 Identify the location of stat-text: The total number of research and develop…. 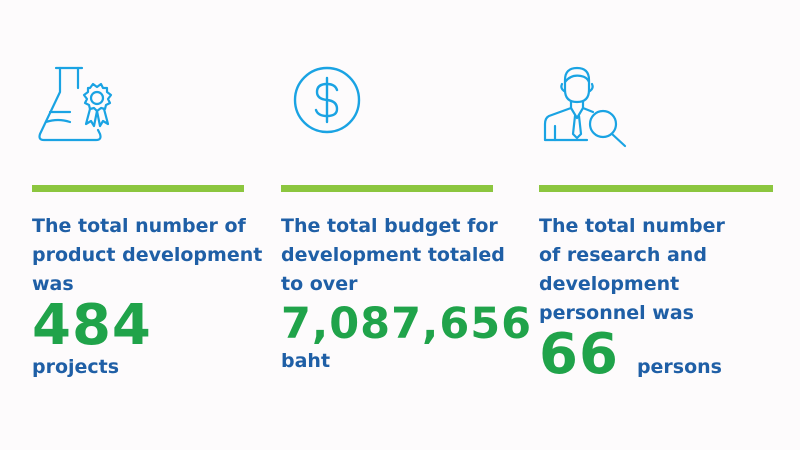
(659, 299).